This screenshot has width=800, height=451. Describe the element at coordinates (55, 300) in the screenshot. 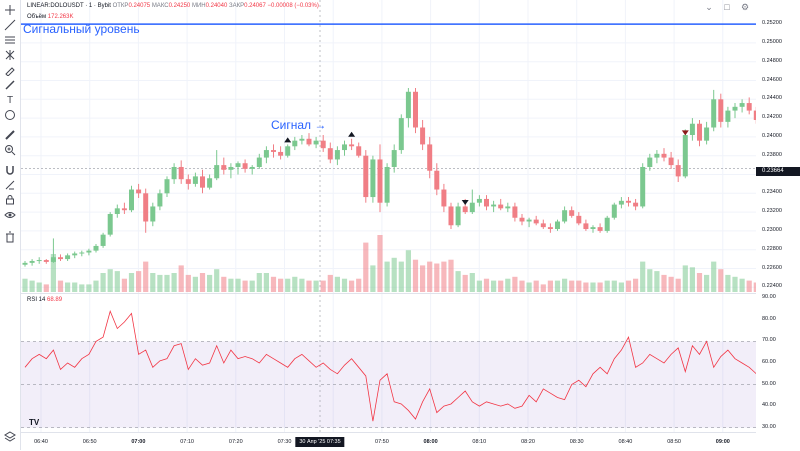

I see `rsi-value: 68.89` at that location.